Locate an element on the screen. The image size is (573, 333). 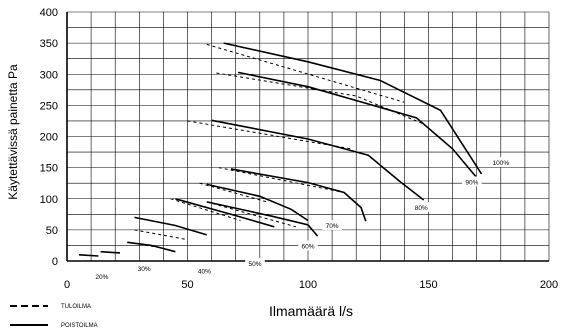
curve-label: 40% is located at coordinates (204, 271).